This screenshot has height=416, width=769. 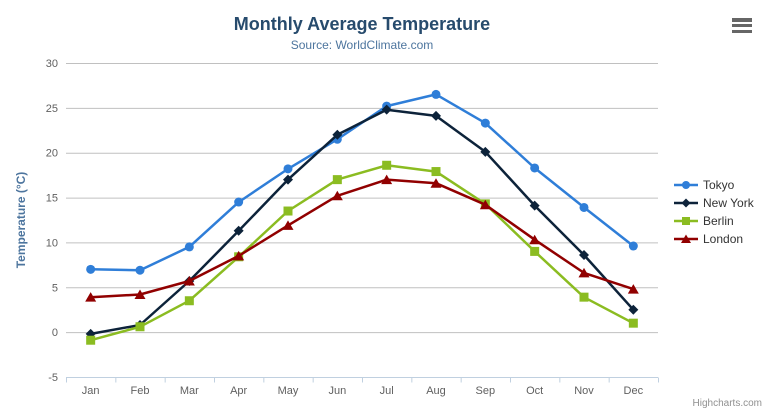 What do you see at coordinates (52, 64) in the screenshot?
I see `y-axis-label: 30` at bounding box center [52, 64].